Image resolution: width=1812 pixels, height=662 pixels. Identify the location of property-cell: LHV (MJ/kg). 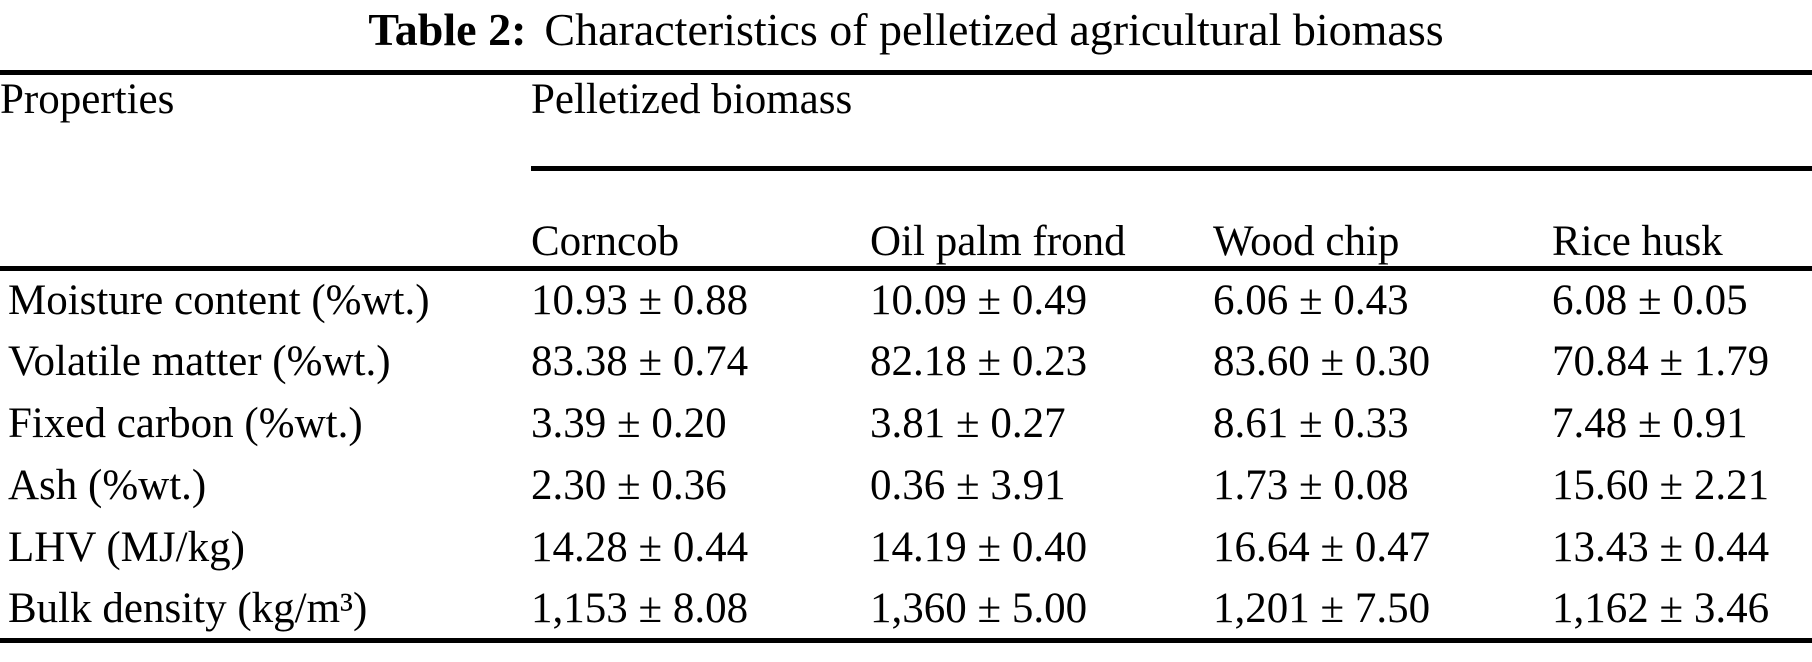
(126, 547).